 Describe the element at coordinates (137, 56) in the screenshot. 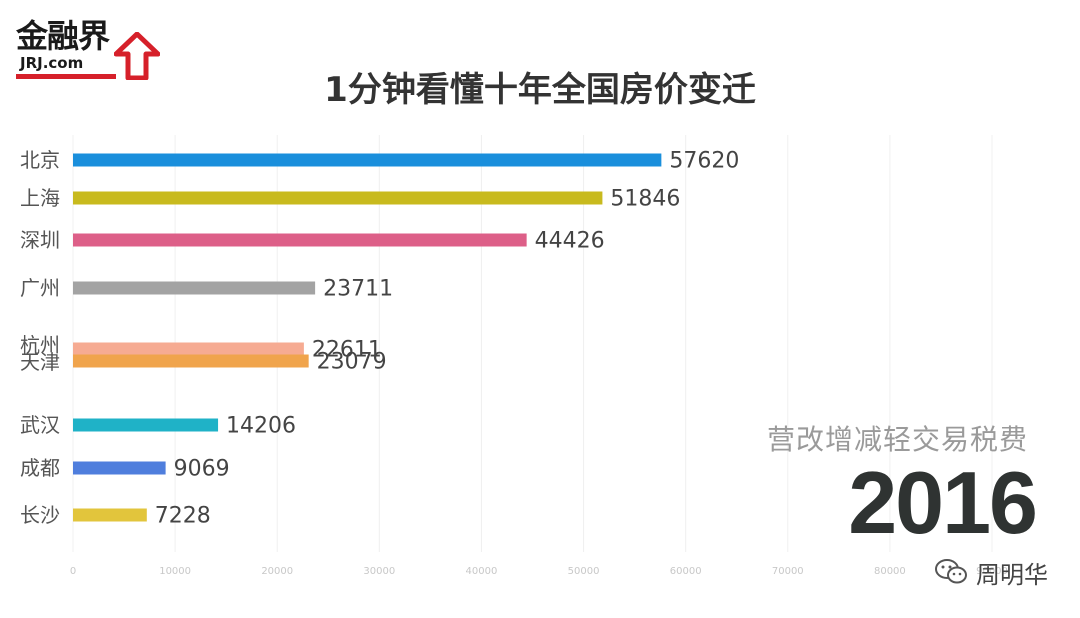

I see `logo-arrow-icon` at that location.